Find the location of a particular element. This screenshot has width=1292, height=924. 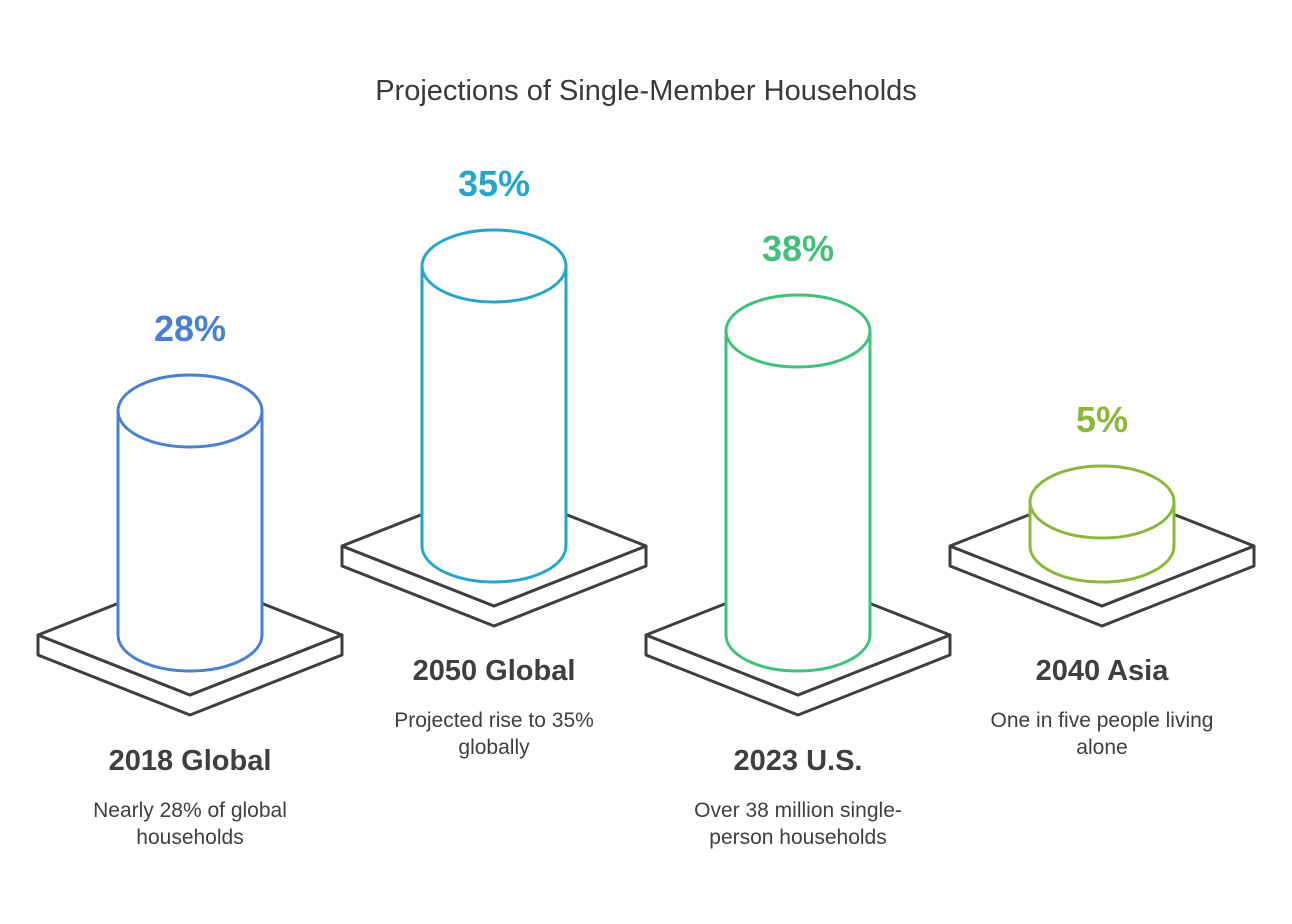

data-label: 5% is located at coordinates (1102, 419).